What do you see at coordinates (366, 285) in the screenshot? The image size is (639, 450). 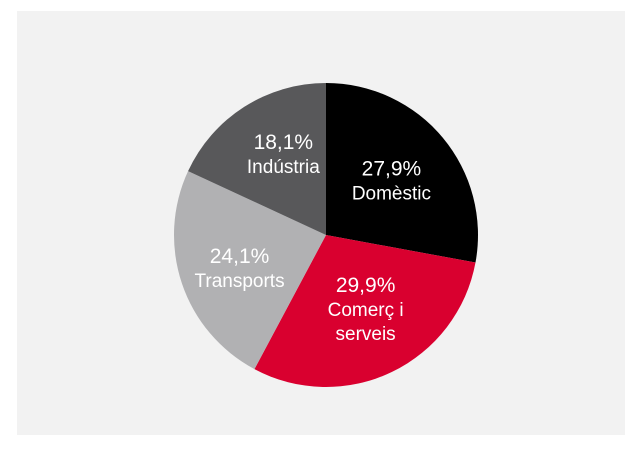 I see `slice-value-label: 29,9%` at bounding box center [366, 285].